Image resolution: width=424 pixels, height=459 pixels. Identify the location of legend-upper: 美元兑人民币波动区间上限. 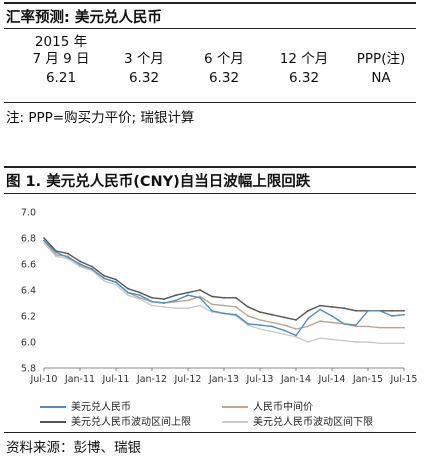
(115, 420).